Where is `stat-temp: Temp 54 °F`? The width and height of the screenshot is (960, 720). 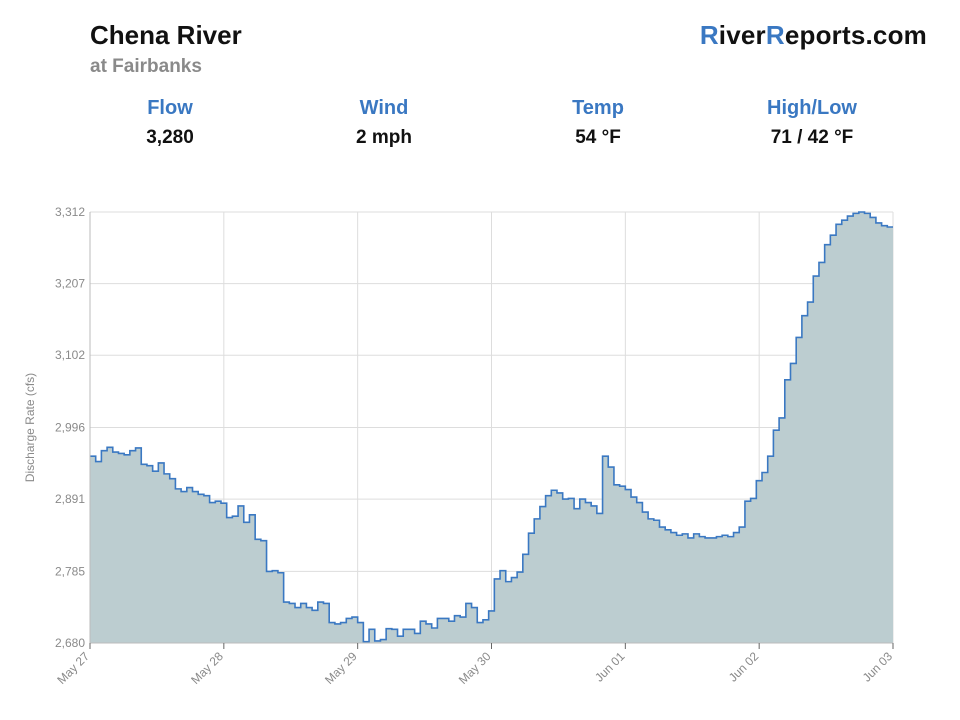
stat-temp: Temp 54 °F is located at coordinates (598, 123).